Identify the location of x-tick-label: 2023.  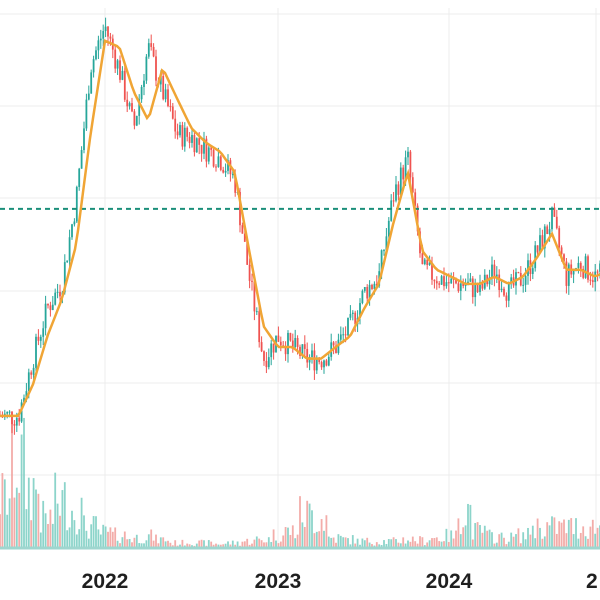
(278, 581).